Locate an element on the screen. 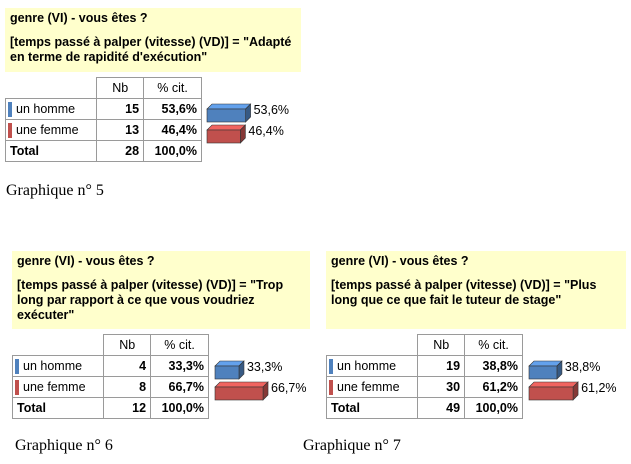 This screenshot has height=464, width=631. chart-3-pct-homme: 38,8% is located at coordinates (493, 366).